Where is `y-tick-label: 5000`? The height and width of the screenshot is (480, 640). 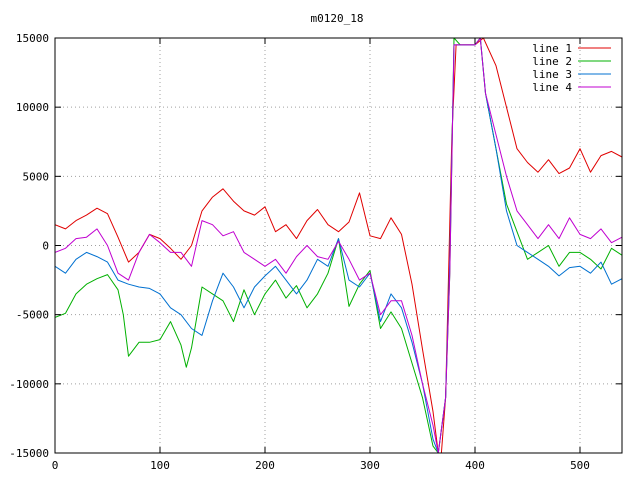
y-tick-label: 5000 is located at coordinates (36, 176).